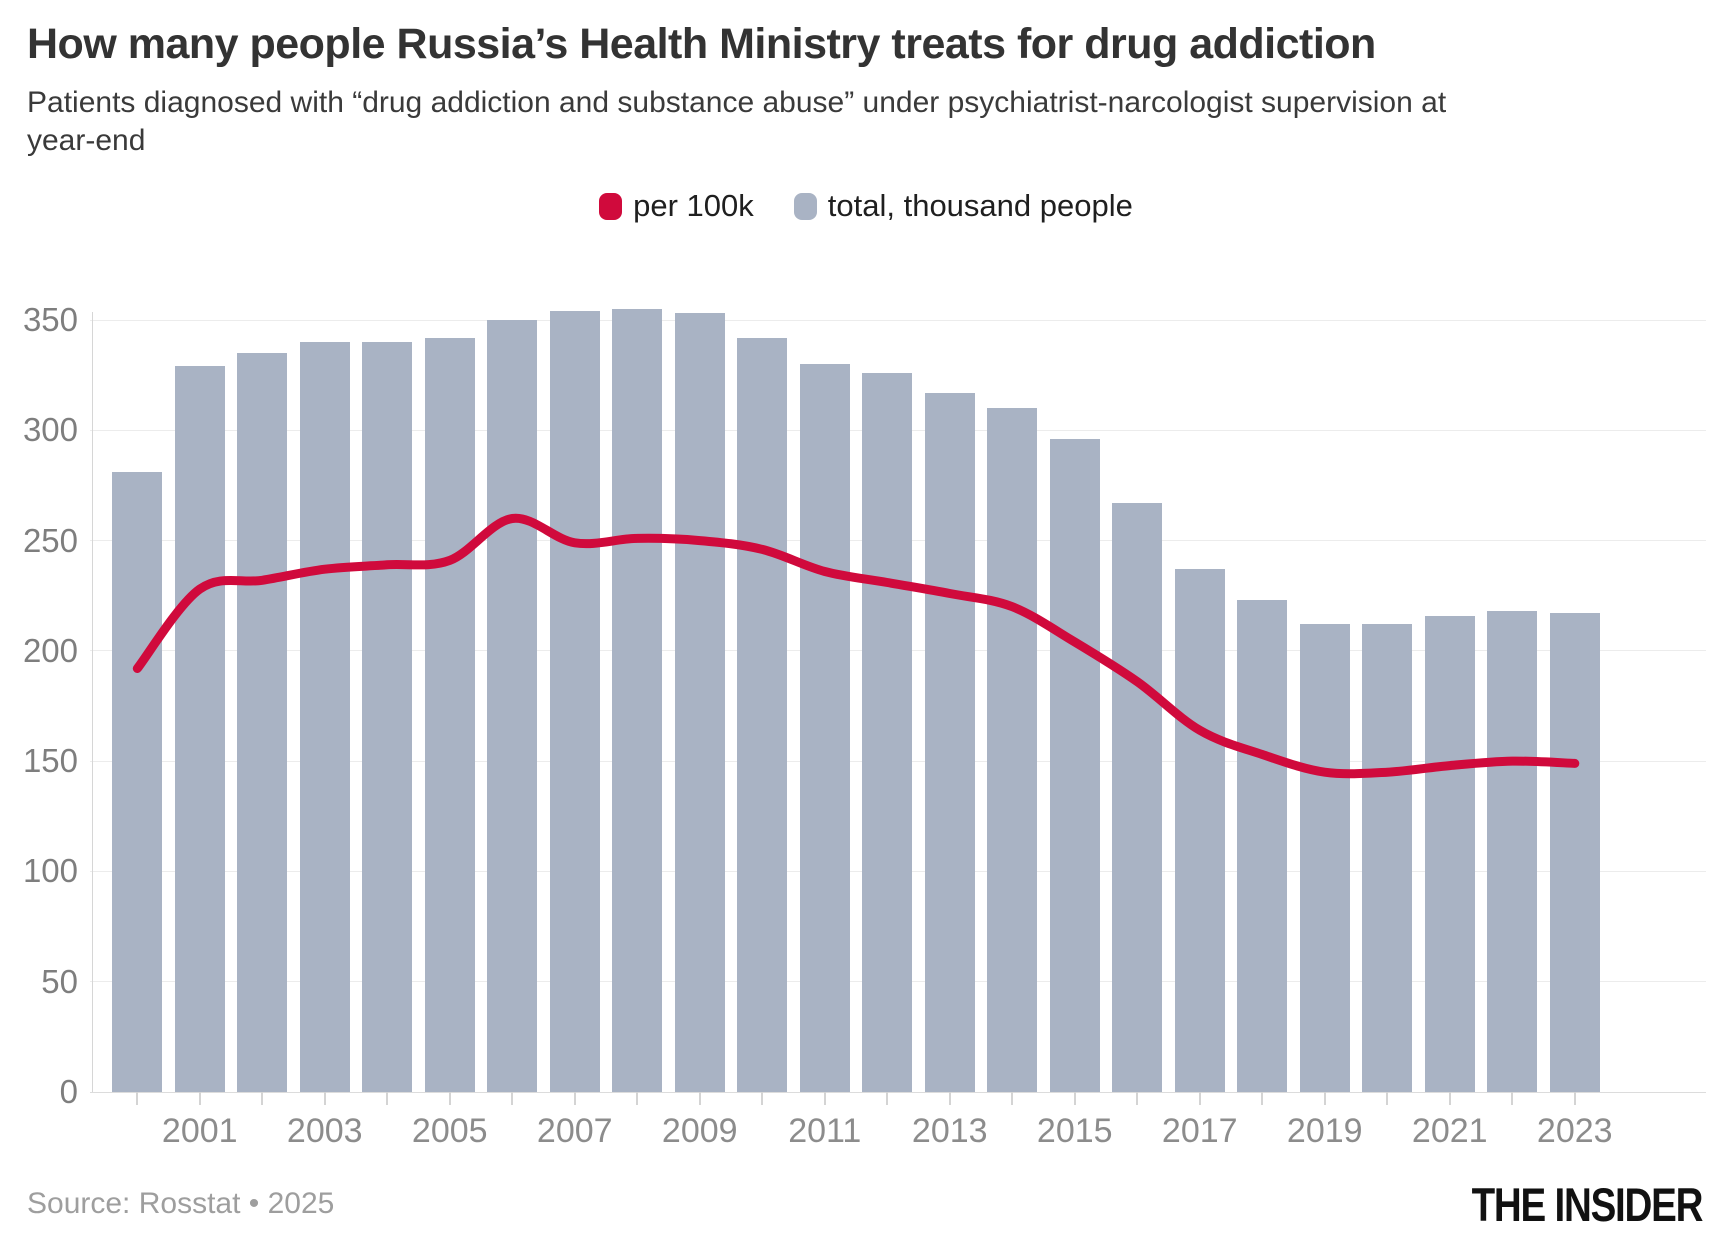  What do you see at coordinates (1074, 765) in the screenshot?
I see `bar-2015` at bounding box center [1074, 765].